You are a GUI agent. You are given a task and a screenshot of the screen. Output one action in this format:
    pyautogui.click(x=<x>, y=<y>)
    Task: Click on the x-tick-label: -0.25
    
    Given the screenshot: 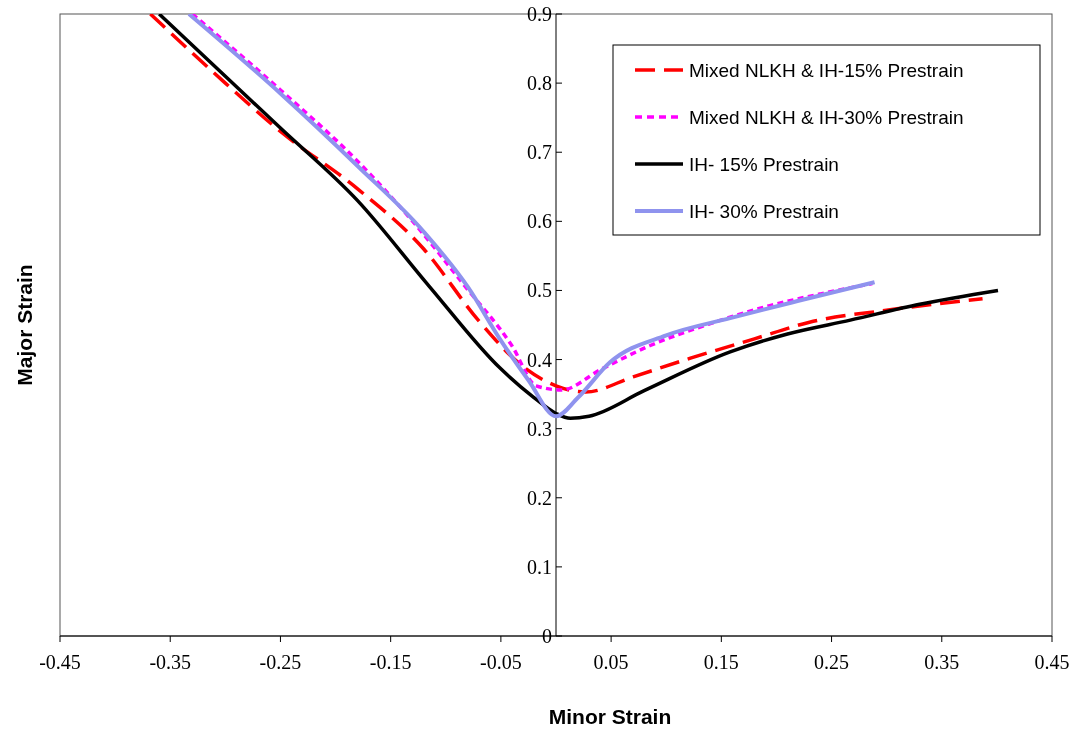 What is the action you would take?
    pyautogui.click(x=280, y=662)
    